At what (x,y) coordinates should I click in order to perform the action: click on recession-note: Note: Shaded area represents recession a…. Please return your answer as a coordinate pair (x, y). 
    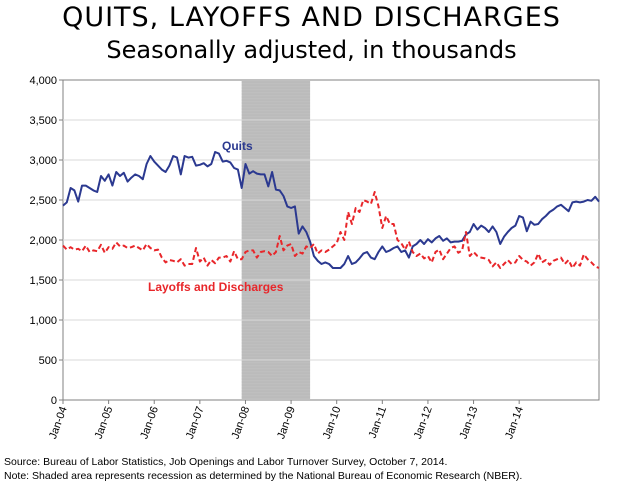
    Looking at the image, I should click on (263, 476).